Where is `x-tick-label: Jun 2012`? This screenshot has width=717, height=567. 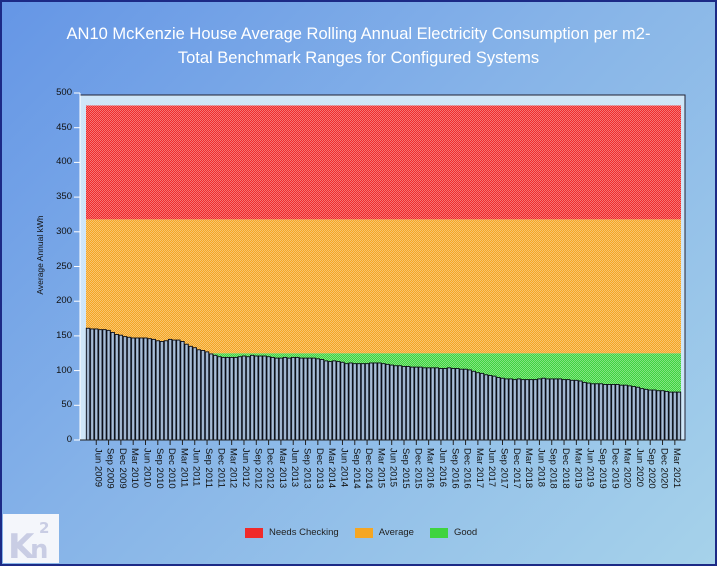
x-tick-label: Jun 2012 is located at coordinates (245, 468).